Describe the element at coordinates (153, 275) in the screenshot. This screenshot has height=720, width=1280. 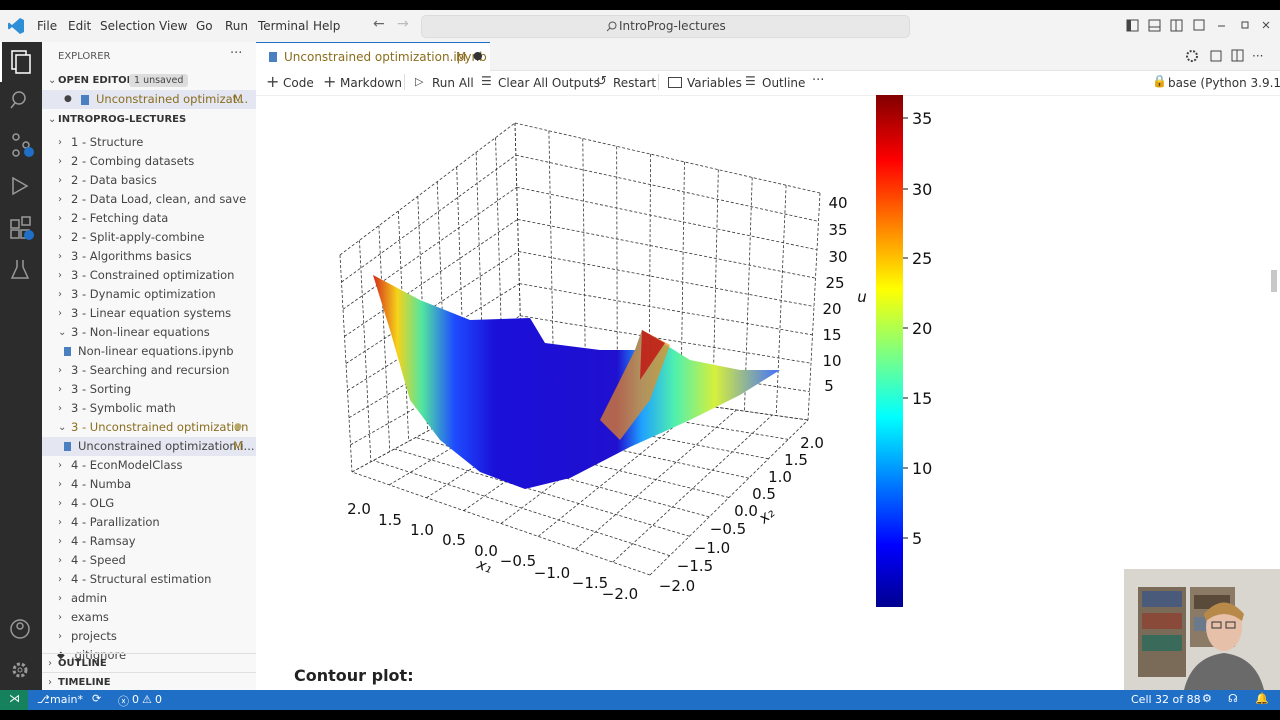
I see `item-label: 3 - Constrained optimization` at that location.